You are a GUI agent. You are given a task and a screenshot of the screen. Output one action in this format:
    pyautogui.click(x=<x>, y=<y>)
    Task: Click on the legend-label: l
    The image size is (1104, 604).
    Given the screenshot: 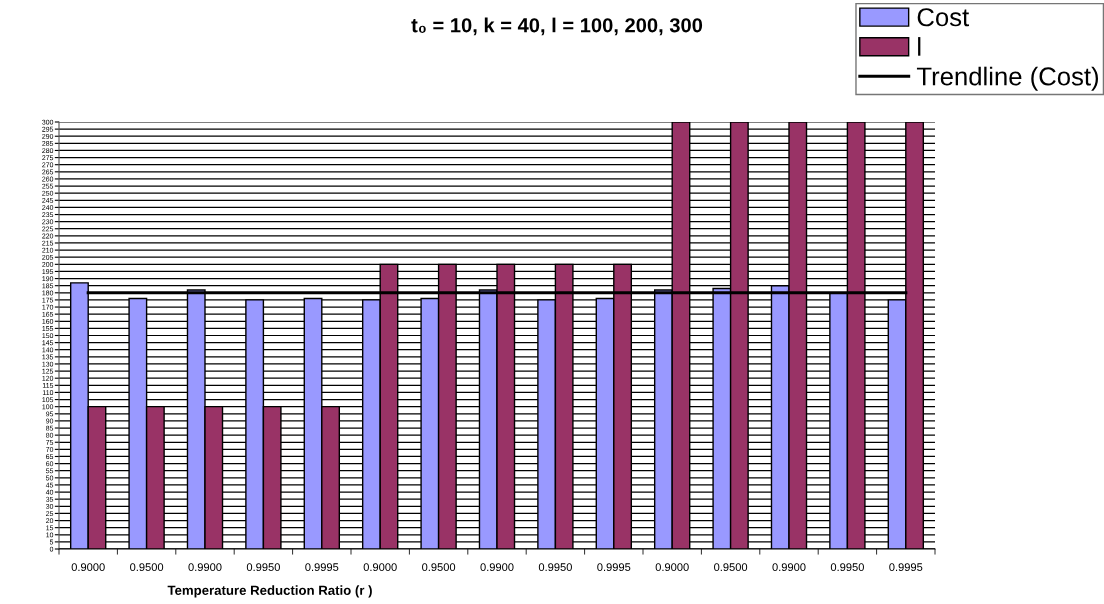 What is the action you would take?
    pyautogui.click(x=919, y=46)
    